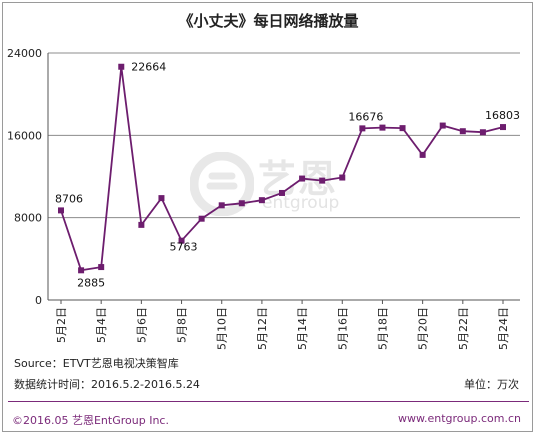 The height and width of the screenshot is (436, 537). Describe the element at coordinates (38, 300) in the screenshot. I see `y-tick-label: 0` at that location.